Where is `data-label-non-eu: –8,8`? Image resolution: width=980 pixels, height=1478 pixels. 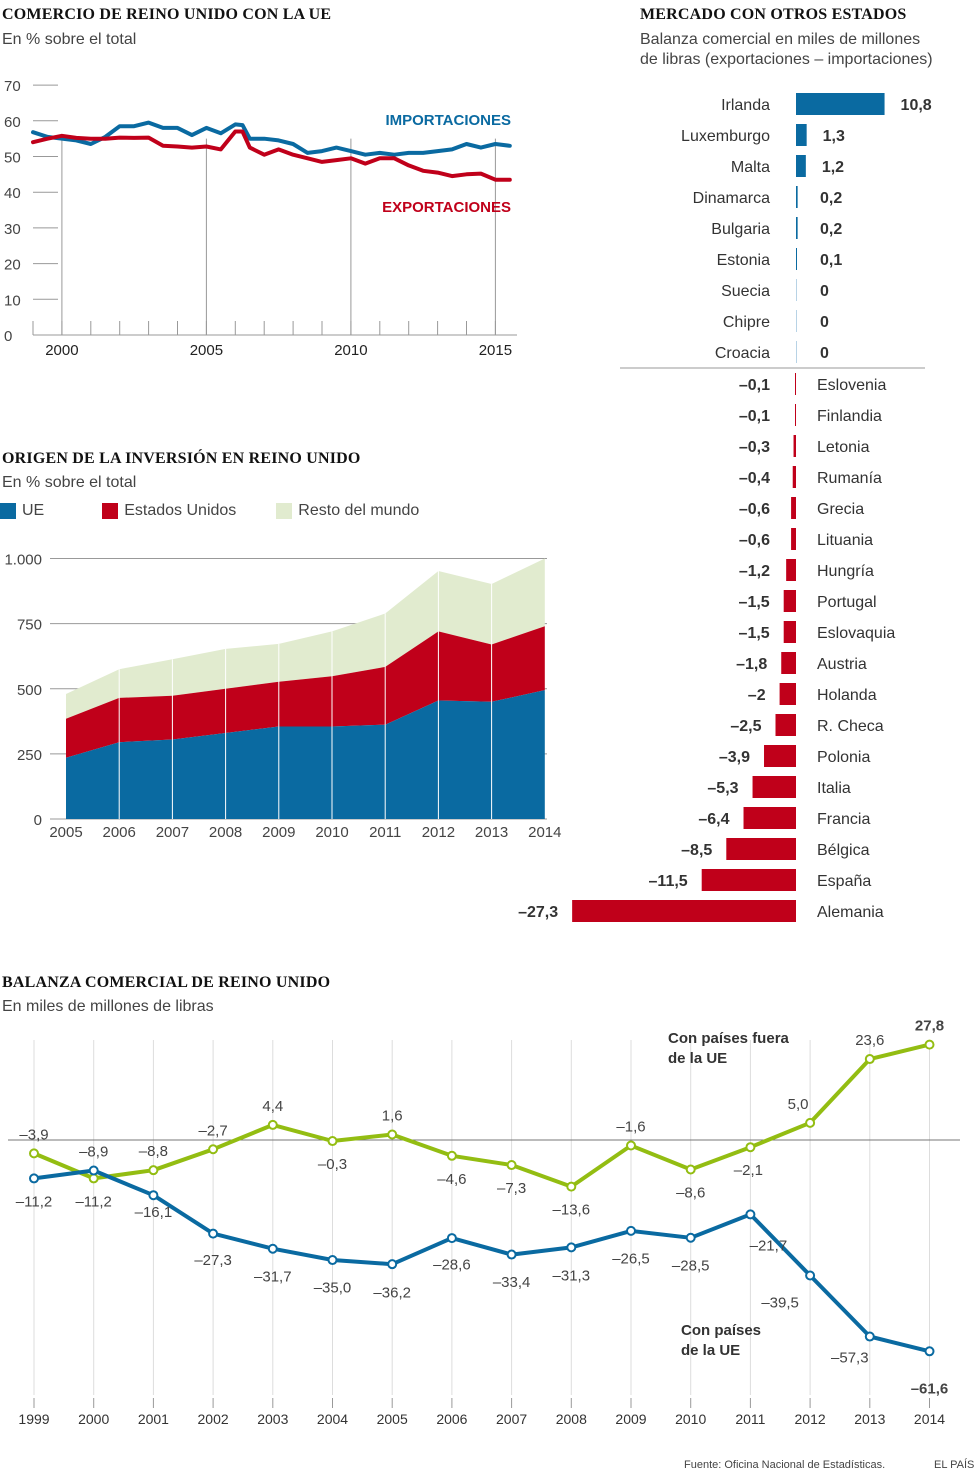 data-label-non-eu: –8,8 is located at coordinates (153, 1151).